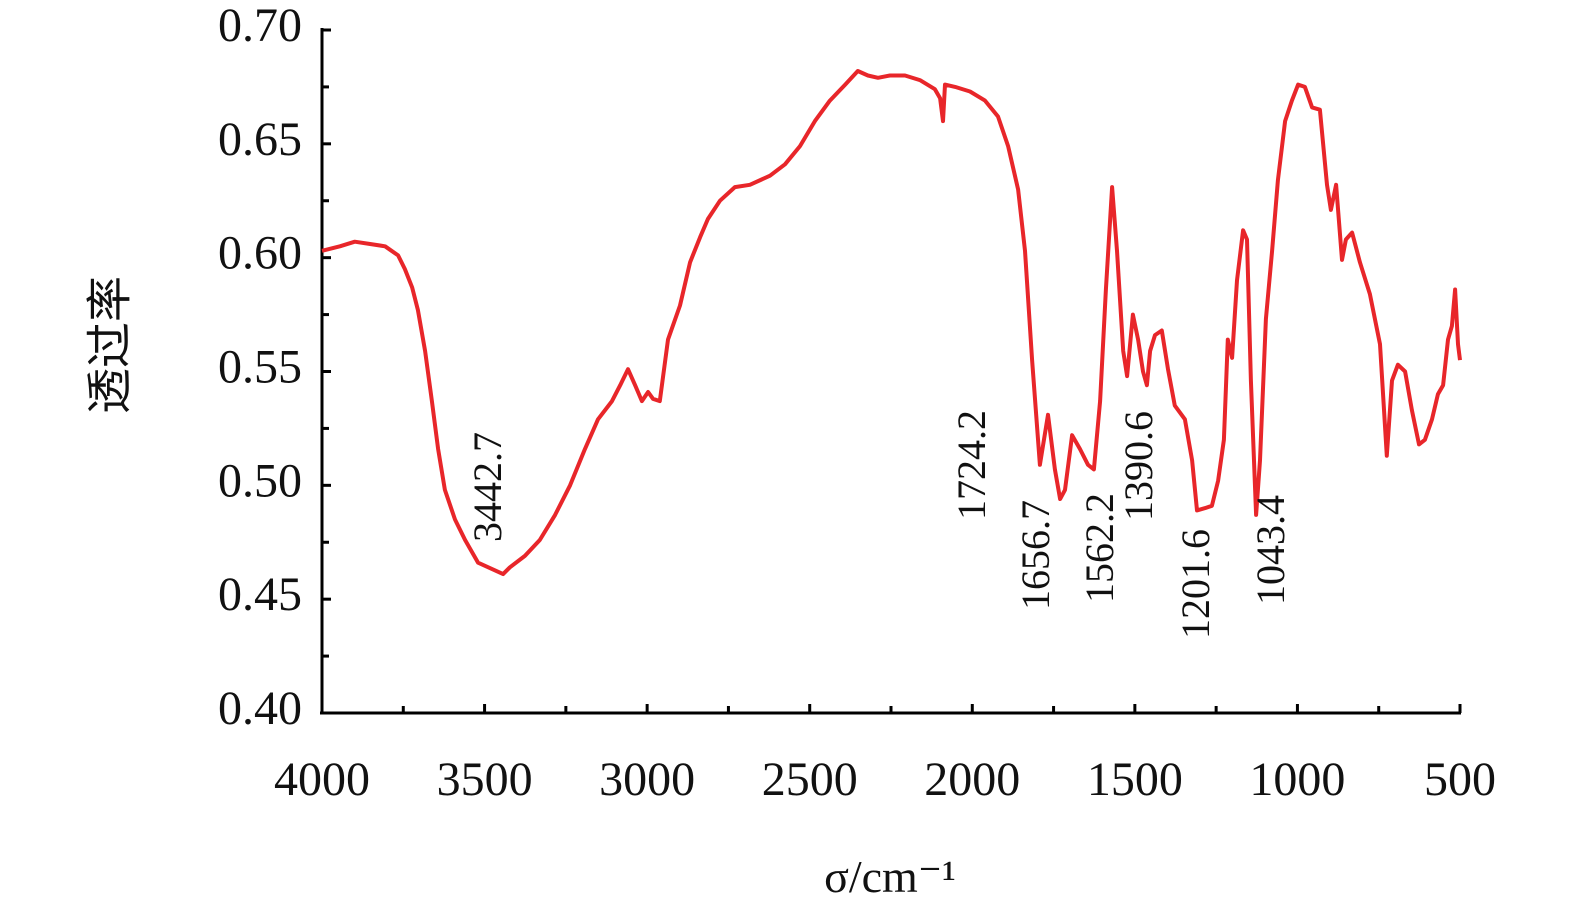 The width and height of the screenshot is (1575, 918). I want to click on peak-label: 1390.6, so click(1138, 466).